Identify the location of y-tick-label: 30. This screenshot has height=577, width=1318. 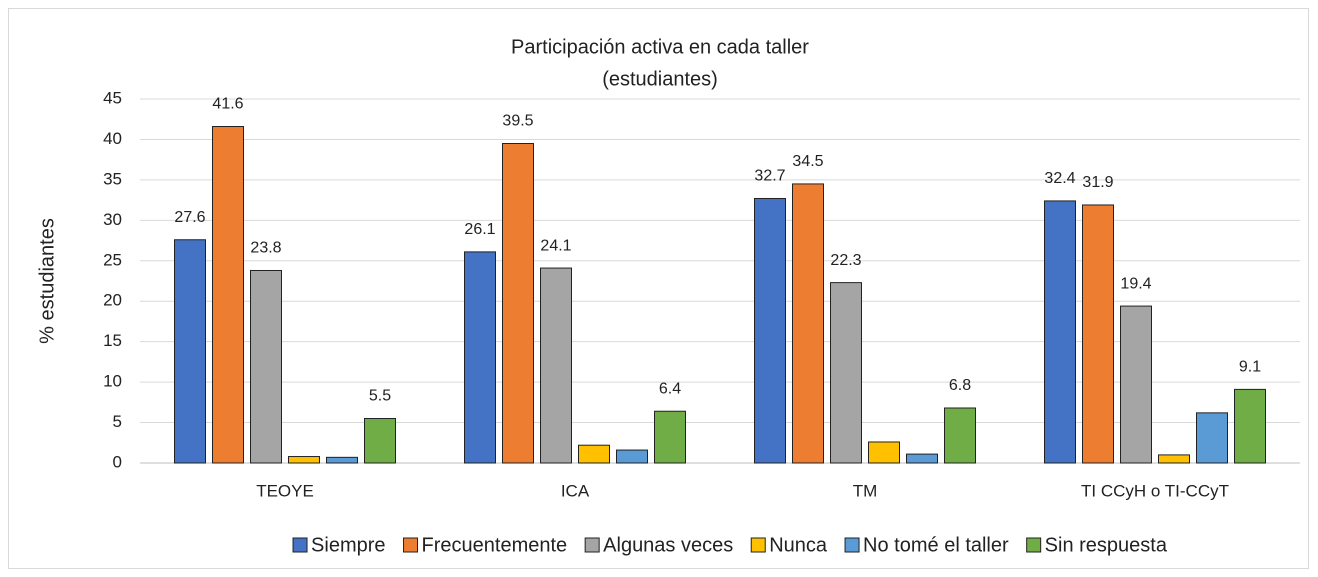
(112, 219).